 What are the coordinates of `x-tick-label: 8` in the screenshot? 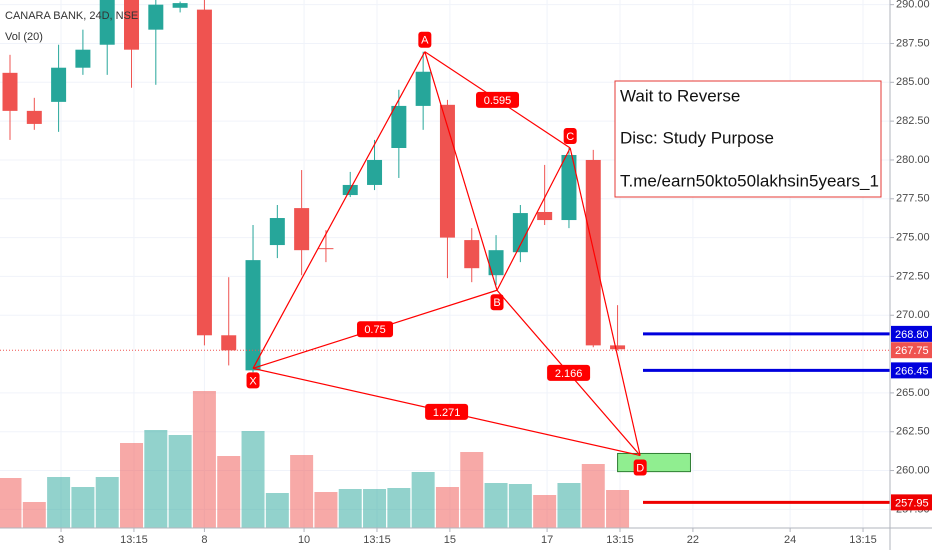 It's located at (204, 540).